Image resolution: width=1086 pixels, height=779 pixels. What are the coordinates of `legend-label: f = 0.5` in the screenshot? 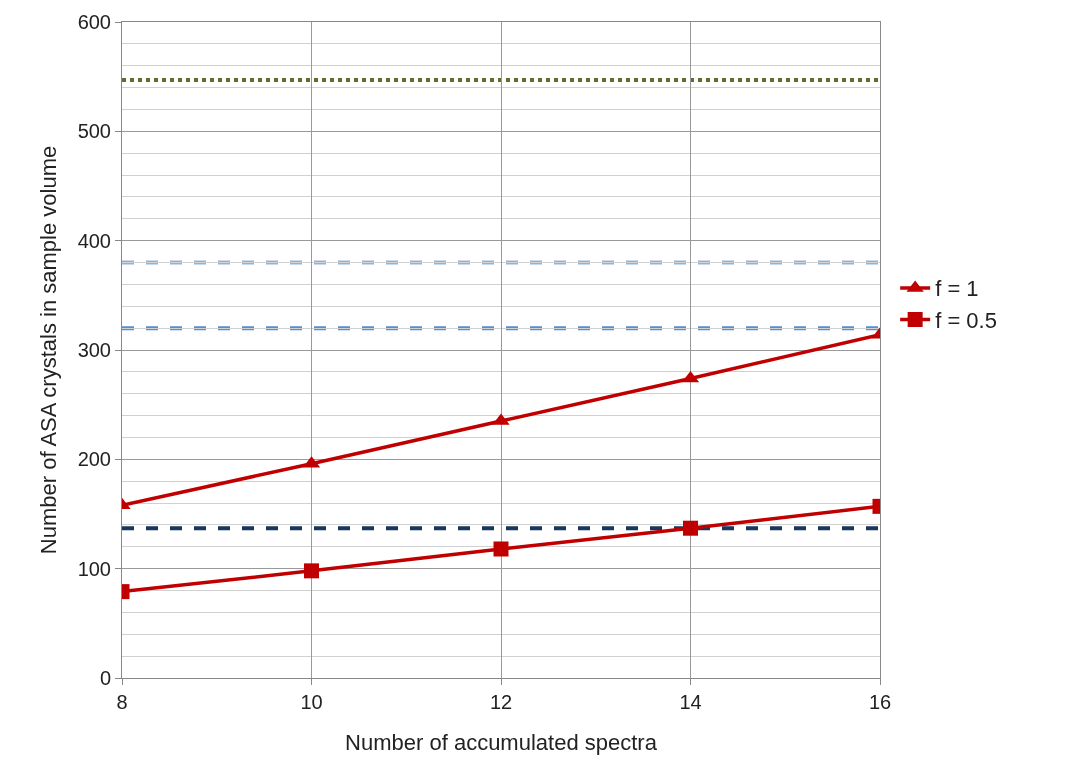 It's located at (966, 321).